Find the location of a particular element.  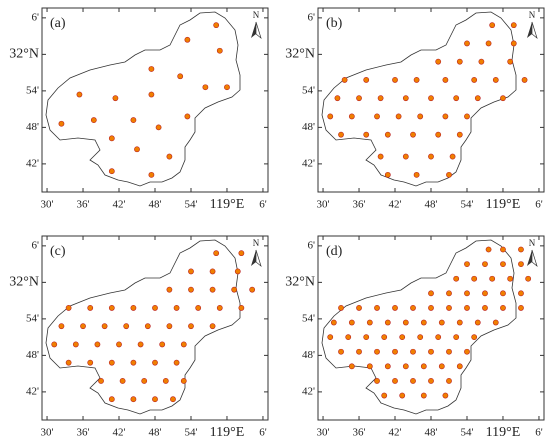

y-tick-label: 42' is located at coordinates (308, 163).